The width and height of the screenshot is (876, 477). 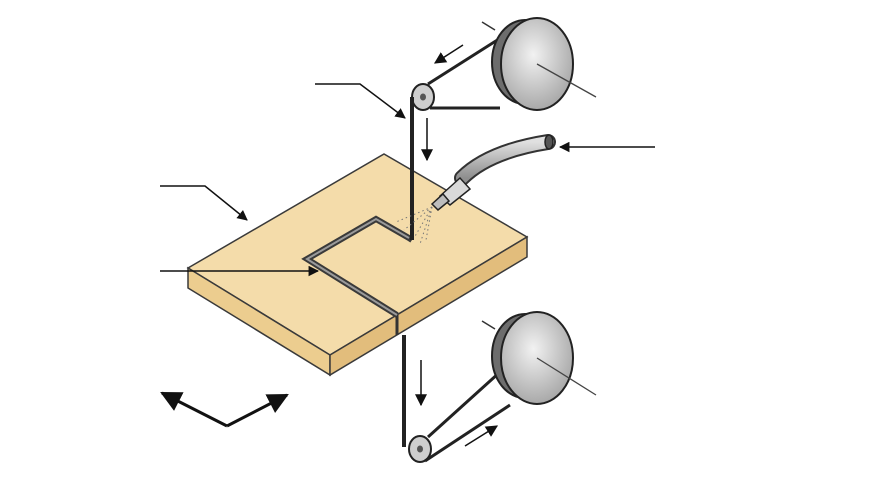 What do you see at coordinates (204, 203) in the screenshot?
I see `work-leader` at bounding box center [204, 203].